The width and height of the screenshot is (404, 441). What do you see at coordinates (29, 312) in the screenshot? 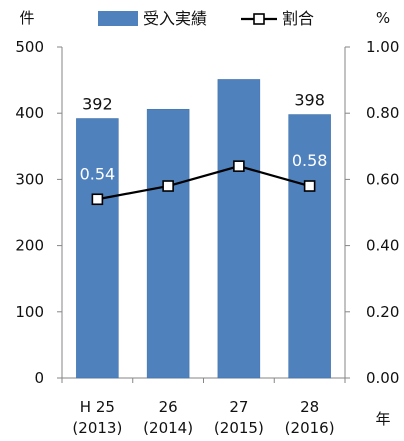
I see `y-left-tick-label: 100` at bounding box center [29, 312].